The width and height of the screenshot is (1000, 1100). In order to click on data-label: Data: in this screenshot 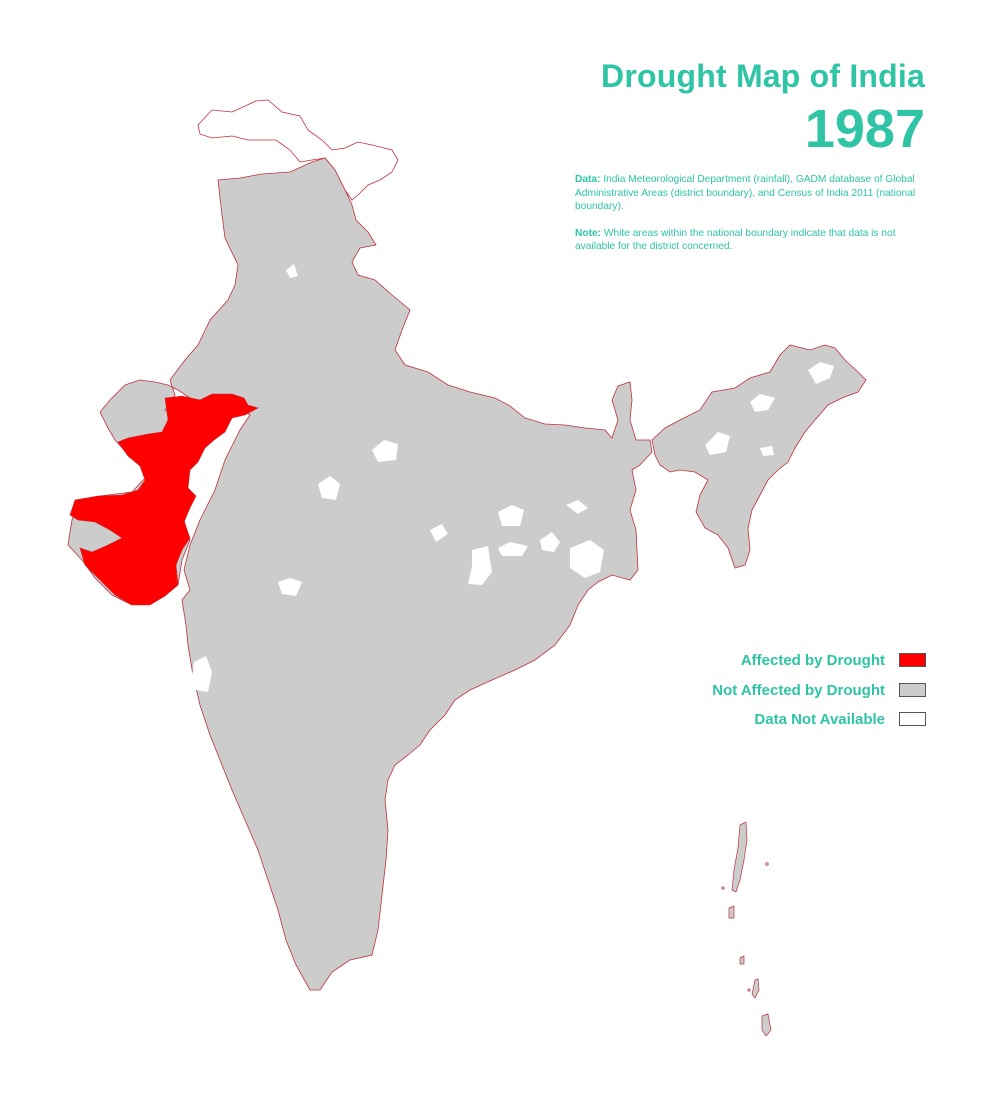, I will do `click(588, 179)`.